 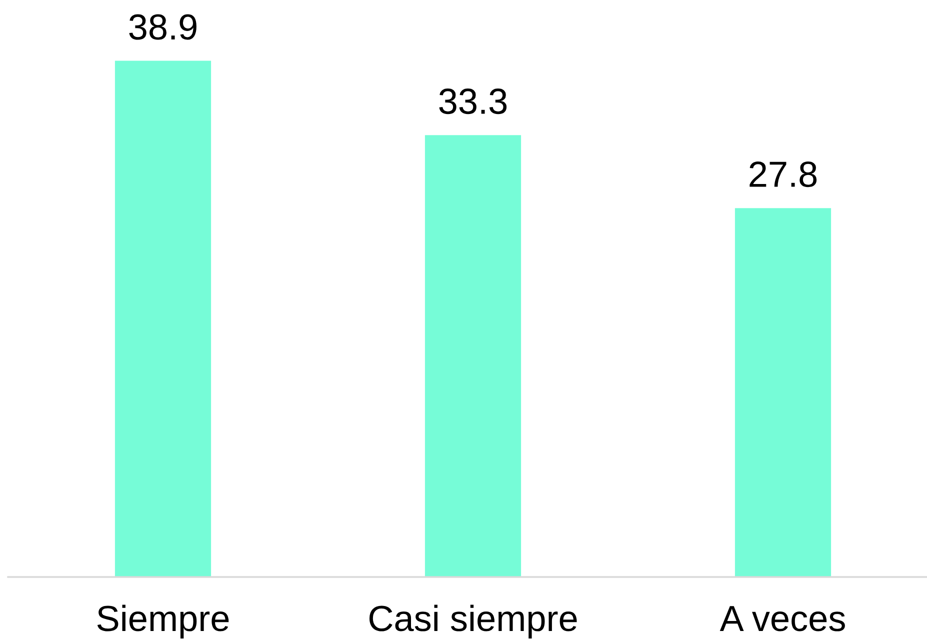 What do you see at coordinates (473, 621) in the screenshot?
I see `x-tick-label: Casi siempre` at bounding box center [473, 621].